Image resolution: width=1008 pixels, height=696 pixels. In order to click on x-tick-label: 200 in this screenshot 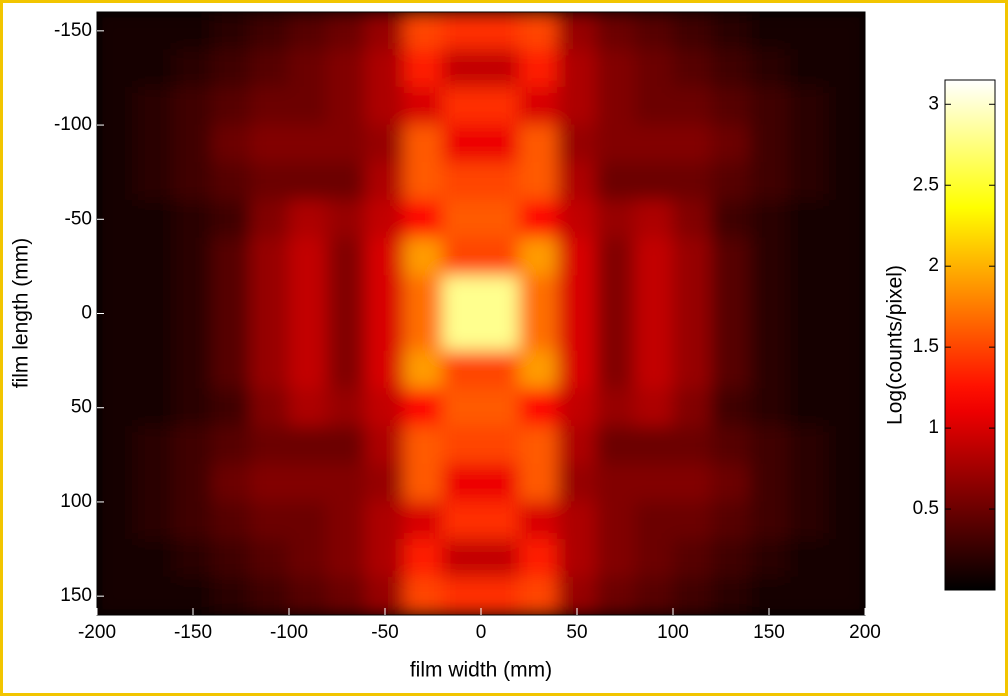, I will do `click(865, 632)`.